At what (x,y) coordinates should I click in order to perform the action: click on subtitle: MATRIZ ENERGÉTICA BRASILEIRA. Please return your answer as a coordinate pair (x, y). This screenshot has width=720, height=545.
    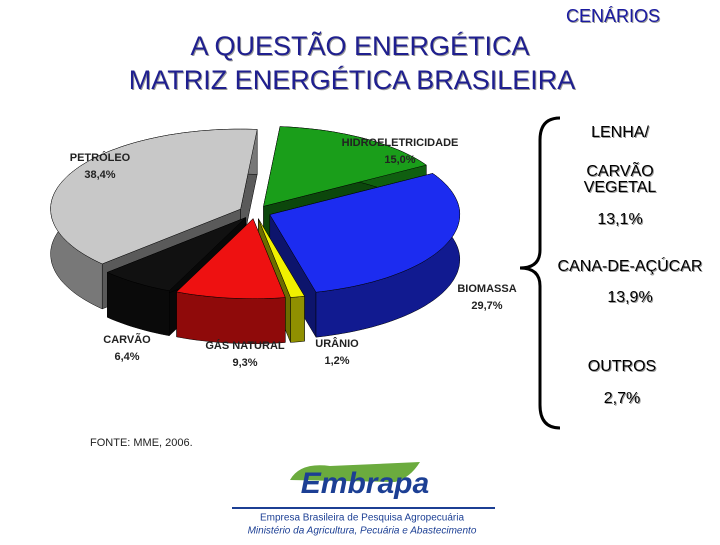
    Looking at the image, I should click on (352, 80).